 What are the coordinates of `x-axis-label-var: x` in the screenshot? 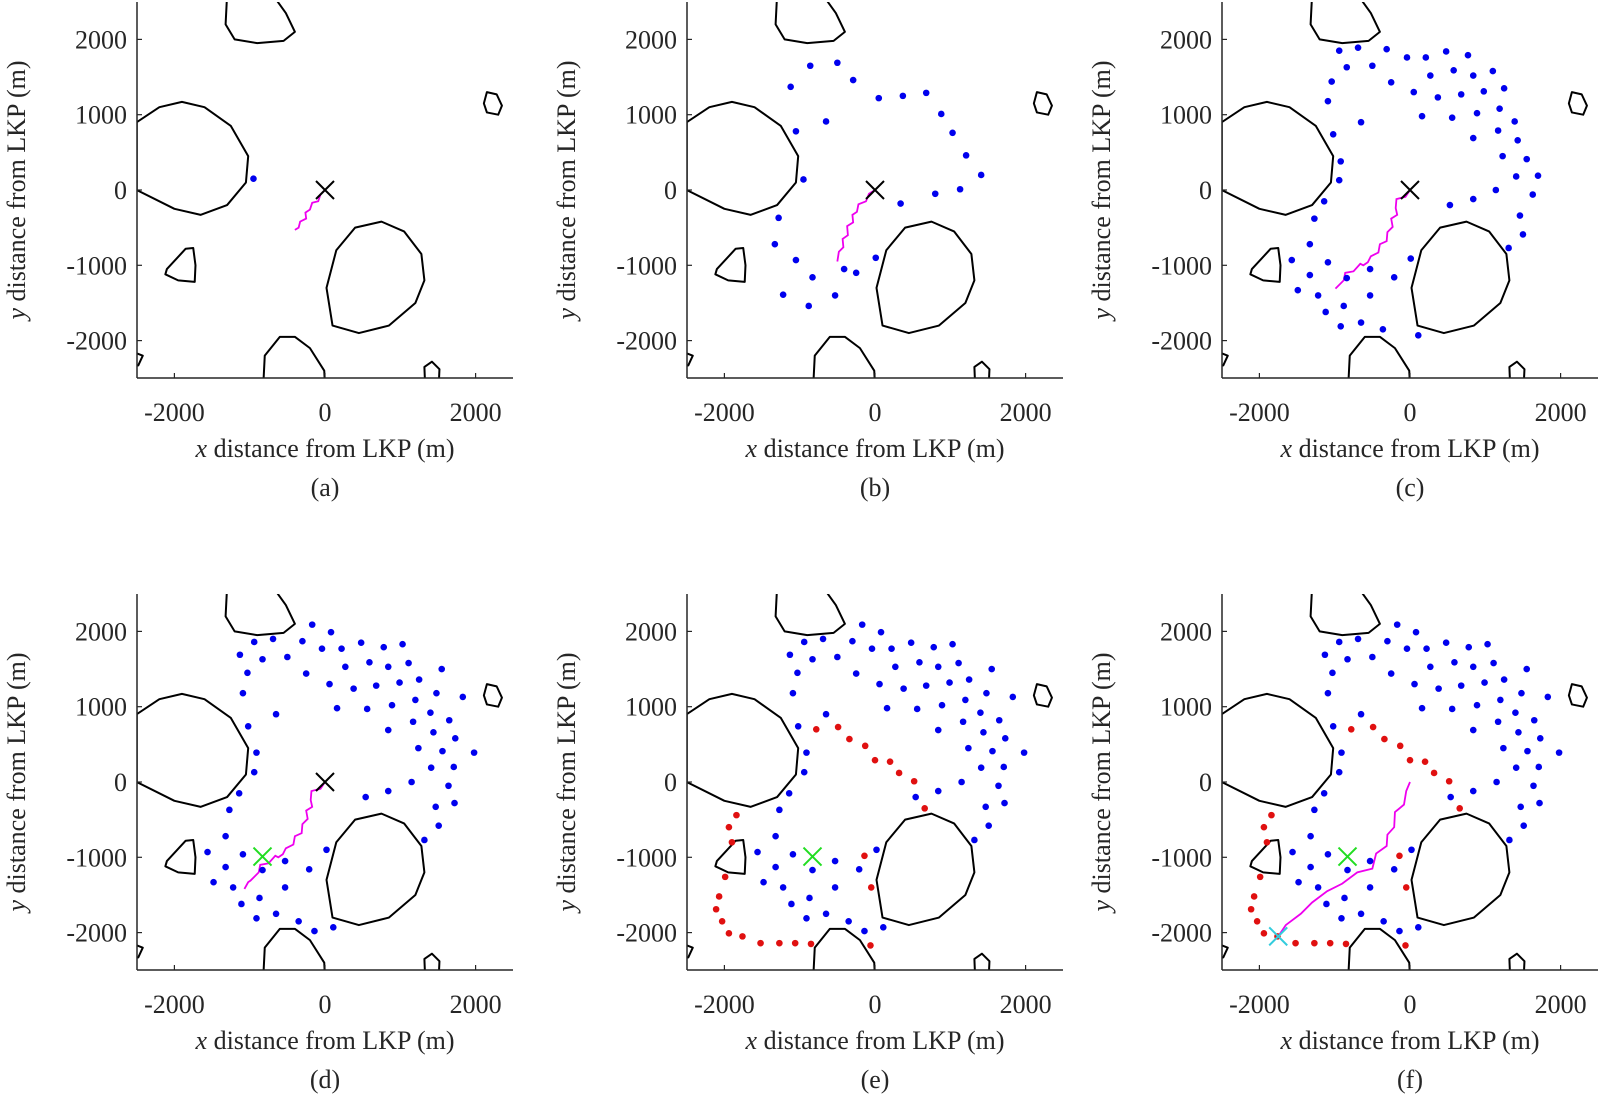 It's located at (201, 448).